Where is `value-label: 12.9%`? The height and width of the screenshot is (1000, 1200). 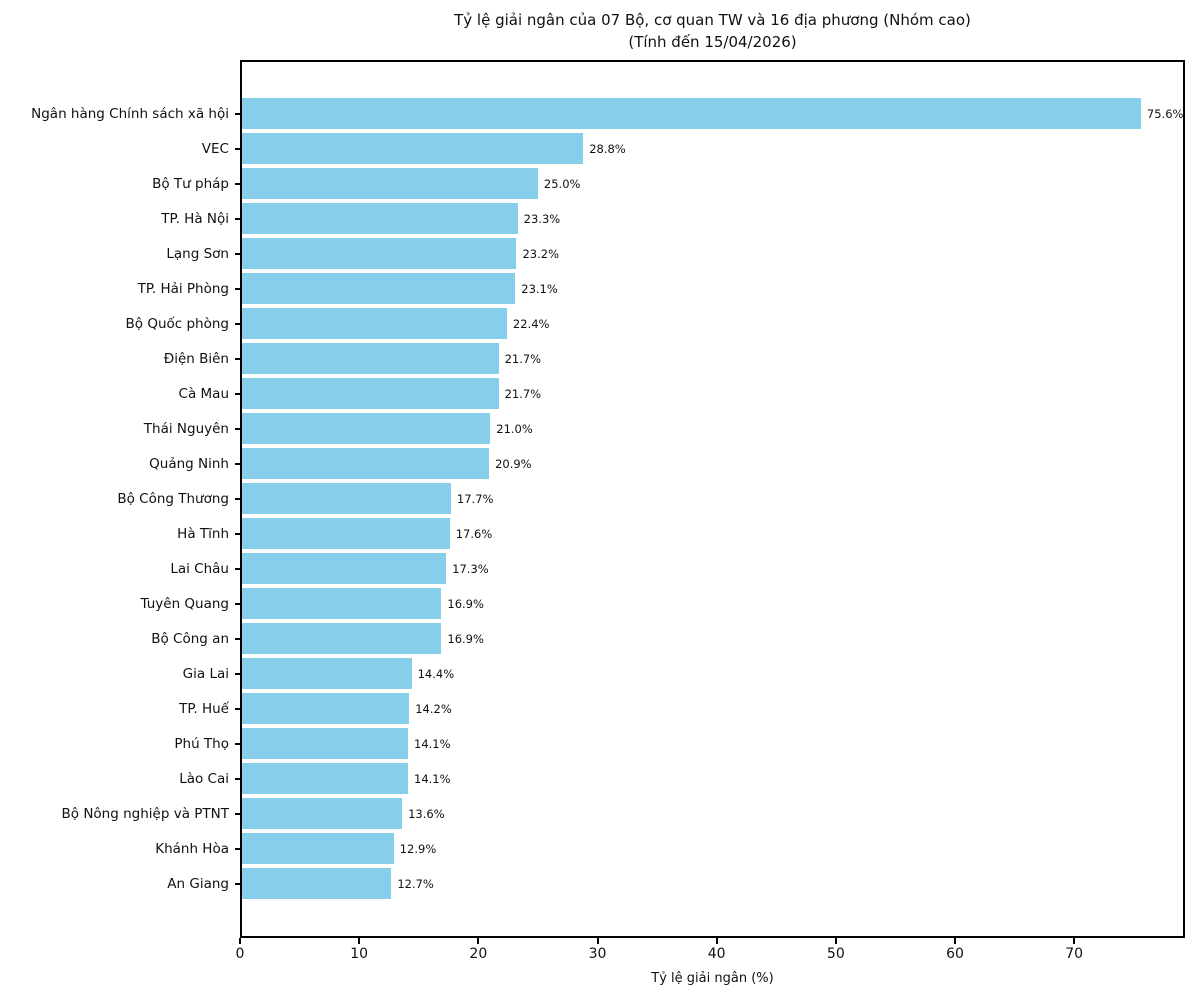 value-label: 12.9% is located at coordinates (418, 848).